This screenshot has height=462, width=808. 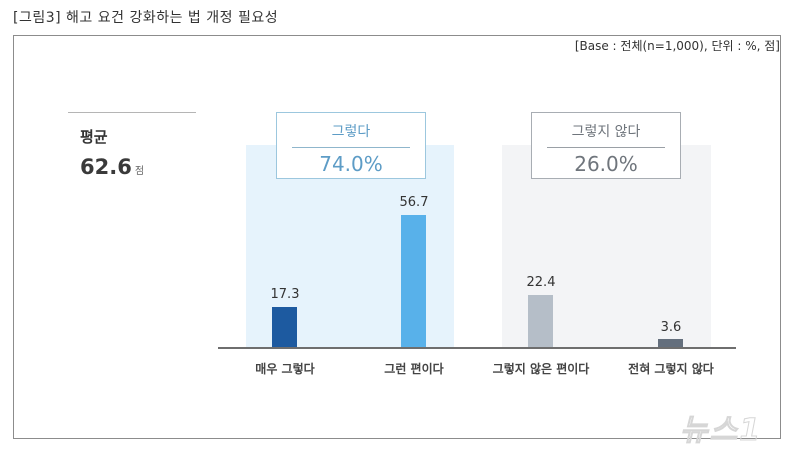 I want to click on average-value: 62.6 점, so click(x=112, y=167).